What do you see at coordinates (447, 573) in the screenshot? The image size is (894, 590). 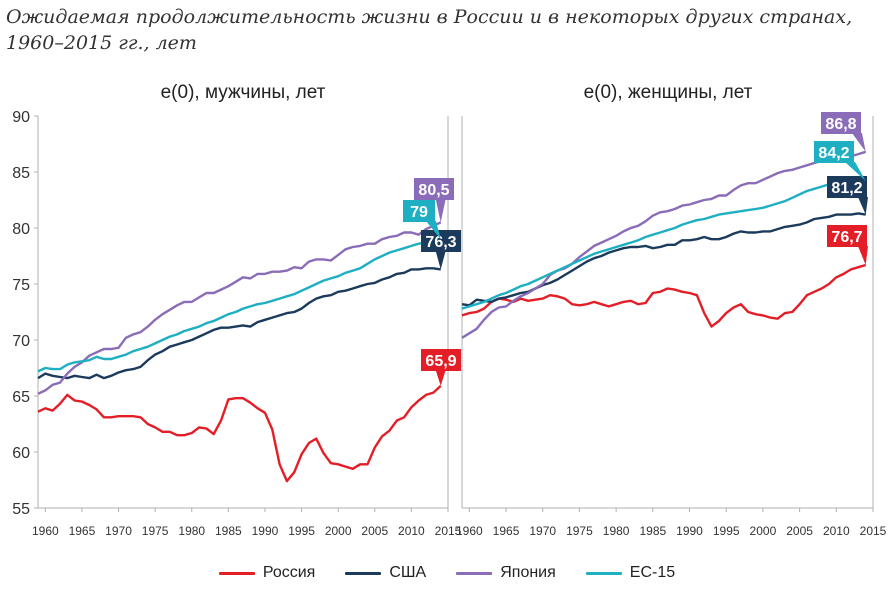 I see `chart-legend: Россия США Япония ЕС-15` at bounding box center [447, 573].